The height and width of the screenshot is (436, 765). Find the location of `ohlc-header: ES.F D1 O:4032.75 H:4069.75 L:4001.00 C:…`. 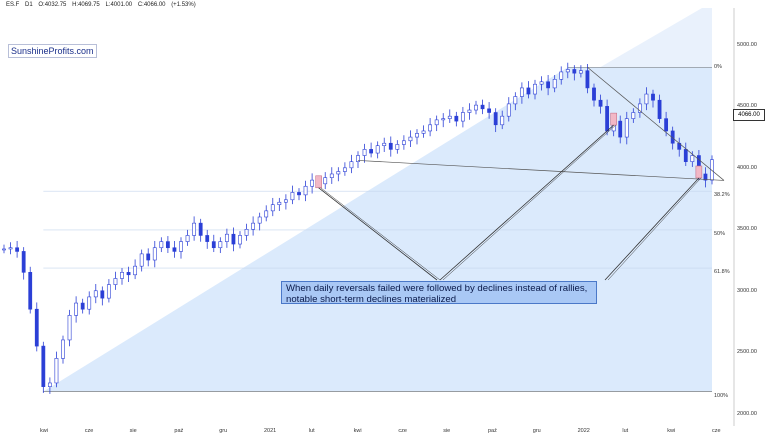

ohlc-header: ES.F D1 O:4032.75 H:4069.75 L:4001.00 C:… is located at coordinates (103, 5).